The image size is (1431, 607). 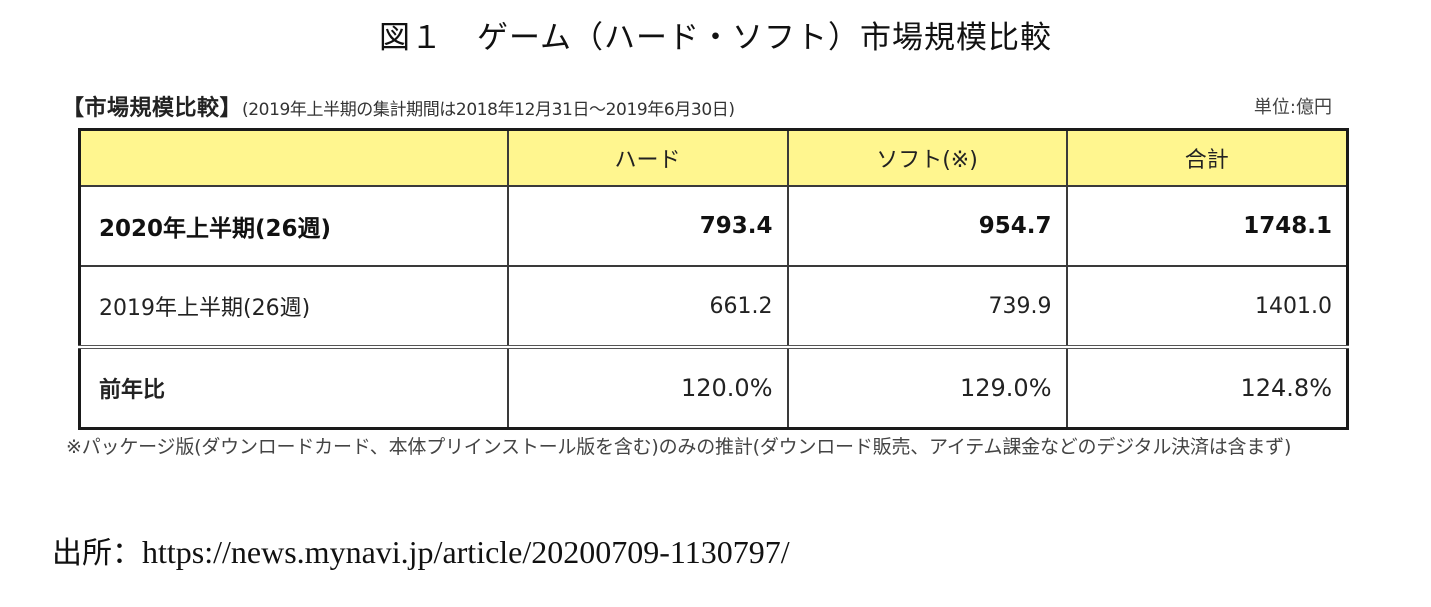 What do you see at coordinates (410, 38) in the screenshot?
I see `figure-number: 図１` at bounding box center [410, 38].